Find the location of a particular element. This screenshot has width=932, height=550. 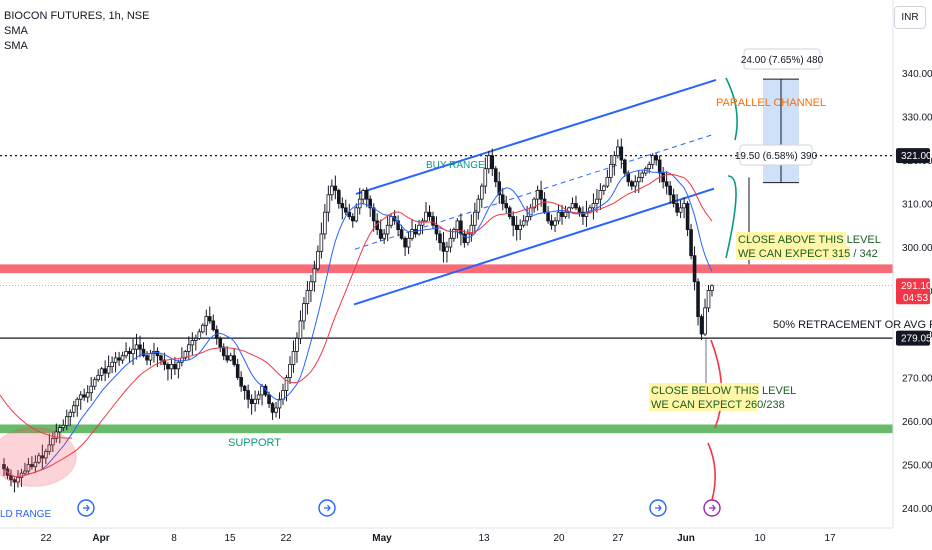

y-tick-label: 250.00 is located at coordinates (917, 466).